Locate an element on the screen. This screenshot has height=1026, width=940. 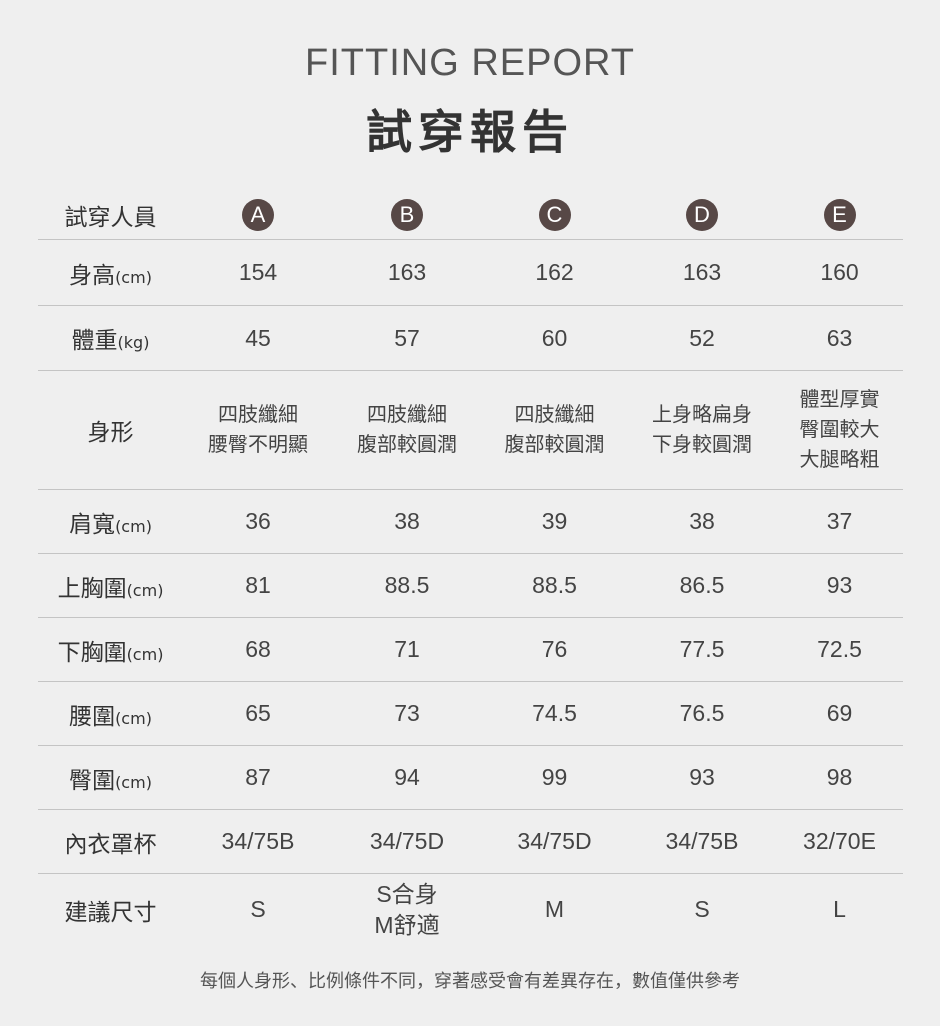
value-cell: 74.5 is located at coordinates (554, 713).